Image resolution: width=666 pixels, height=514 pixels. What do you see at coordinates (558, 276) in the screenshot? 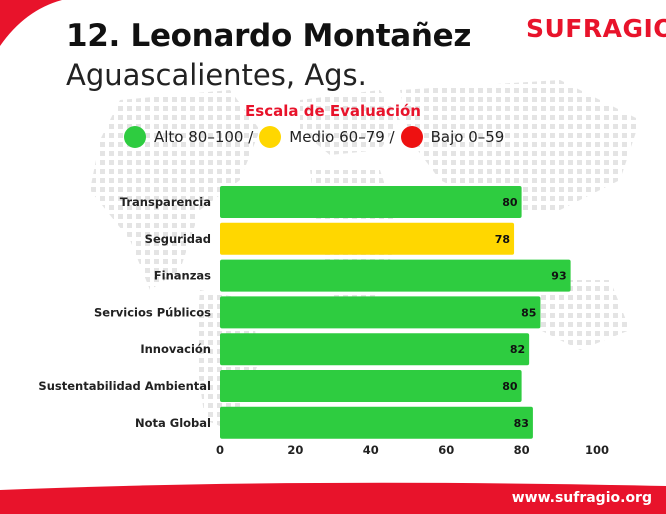
I see `data-label: 93` at bounding box center [558, 276].